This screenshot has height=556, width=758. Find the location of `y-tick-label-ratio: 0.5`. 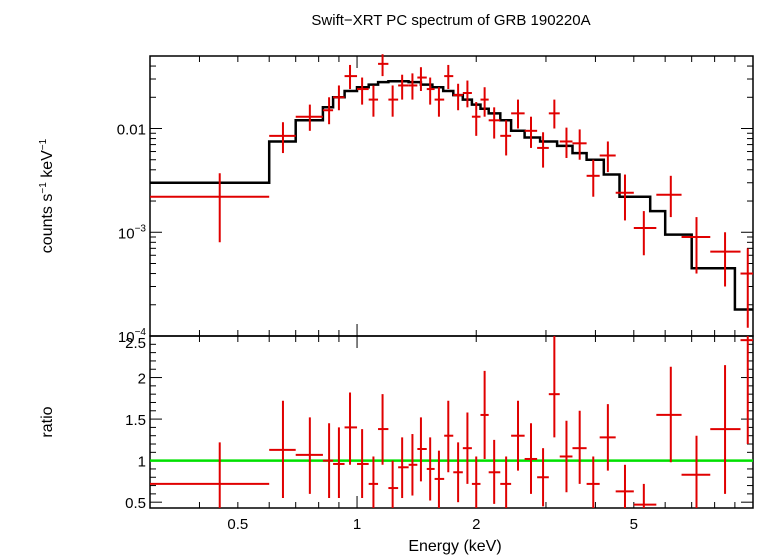

y-tick-label-ratio: 0.5 is located at coordinates (135, 503).